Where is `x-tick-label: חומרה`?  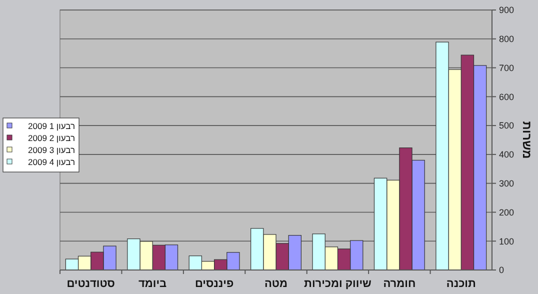 x-tick-label: חומרה is located at coordinates (399, 284).